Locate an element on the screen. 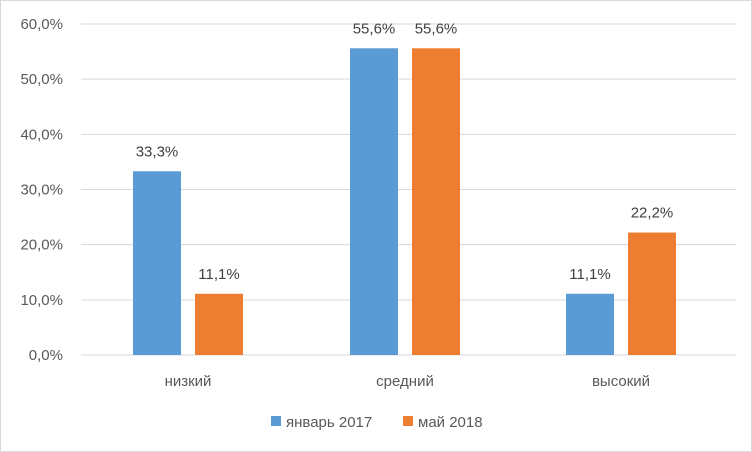 The image size is (752, 452). data-label: 33,3% is located at coordinates (157, 151).